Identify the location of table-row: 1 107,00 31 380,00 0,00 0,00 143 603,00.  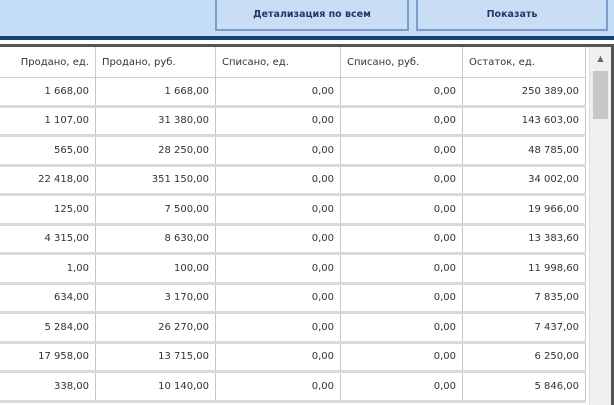
(293, 122).